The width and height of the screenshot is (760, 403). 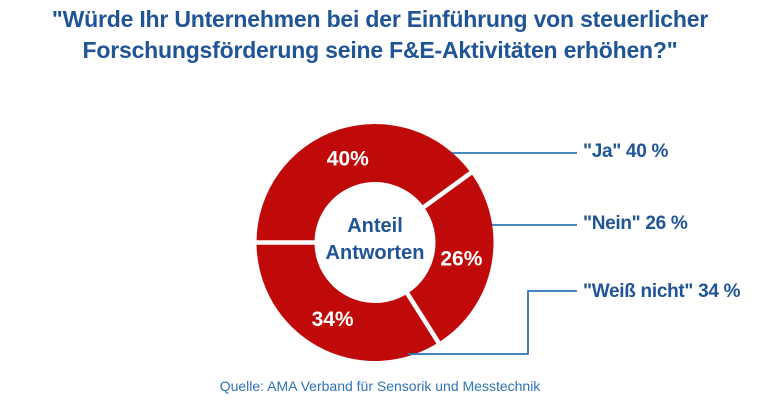 What do you see at coordinates (461, 259) in the screenshot?
I see `slice-label-nein: 26%` at bounding box center [461, 259].